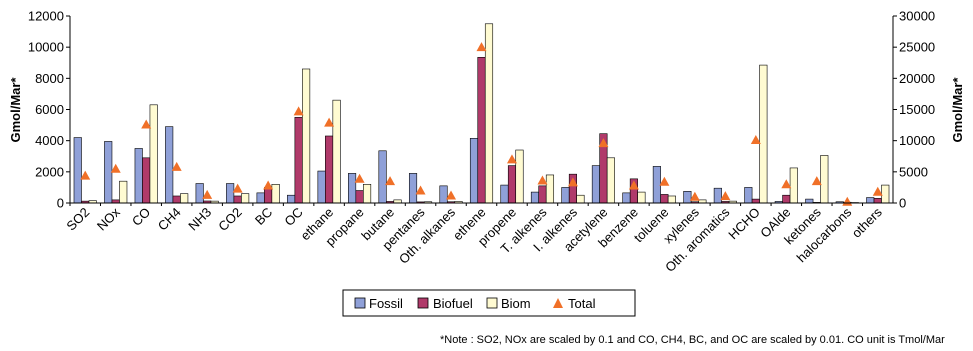  Describe the element at coordinates (913, 171) in the screenshot. I see `right-tick-label: 5000` at that location.